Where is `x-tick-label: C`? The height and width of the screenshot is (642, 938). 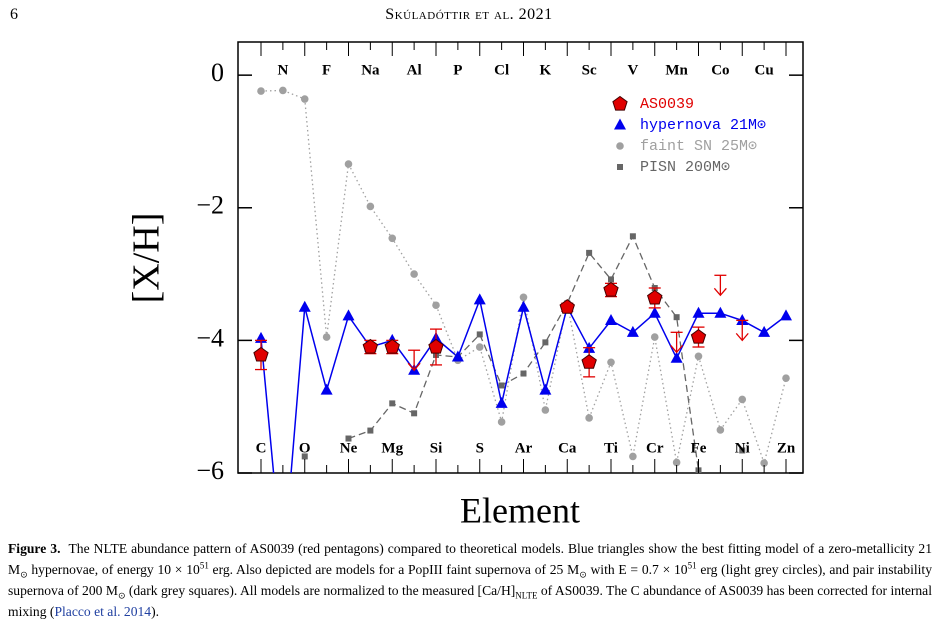 x-tick-label: C is located at coordinates (261, 448).